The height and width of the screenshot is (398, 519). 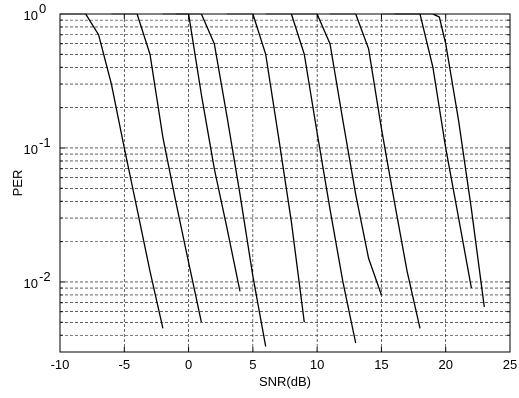 I want to click on x-tick-labels: -10 -5 0 5 10 15 20 25, so click(x=284, y=364).